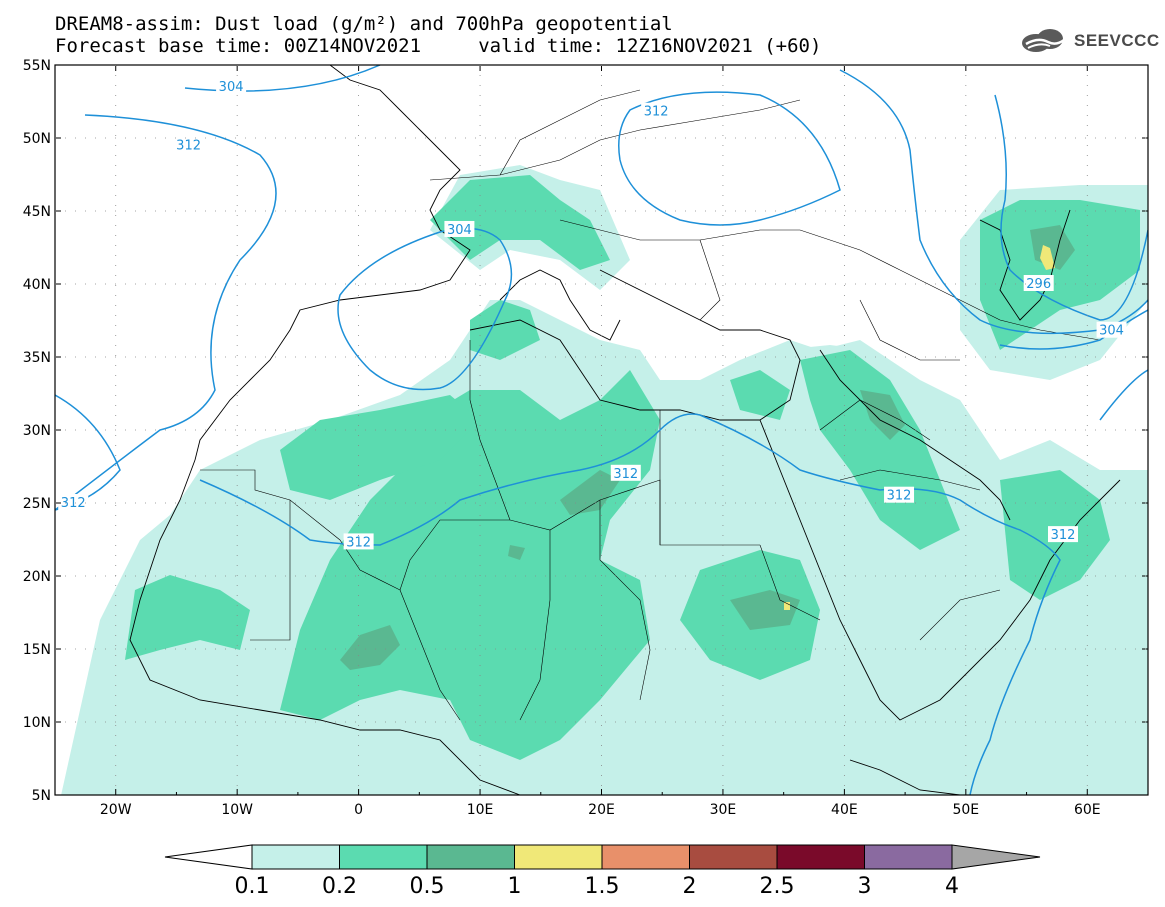 Image resolution: width=1165 pixels, height=907 pixels. Describe the element at coordinates (1043, 40) in the screenshot. I see `cloud-icon` at that location.